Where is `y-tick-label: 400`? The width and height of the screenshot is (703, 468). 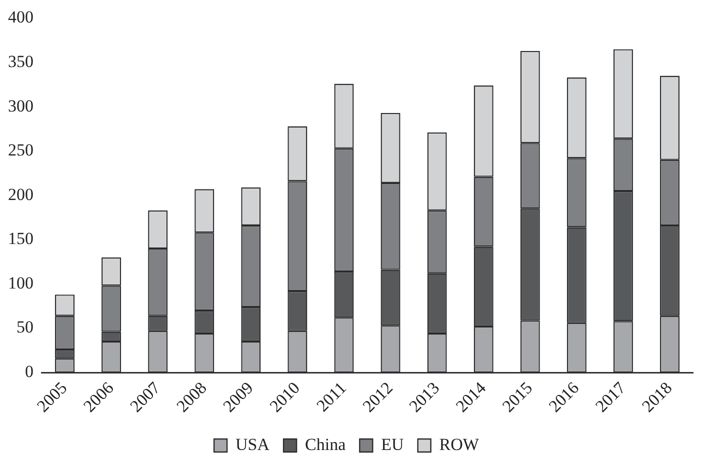
y-tick-label: 400 is located at coordinates (21, 17).